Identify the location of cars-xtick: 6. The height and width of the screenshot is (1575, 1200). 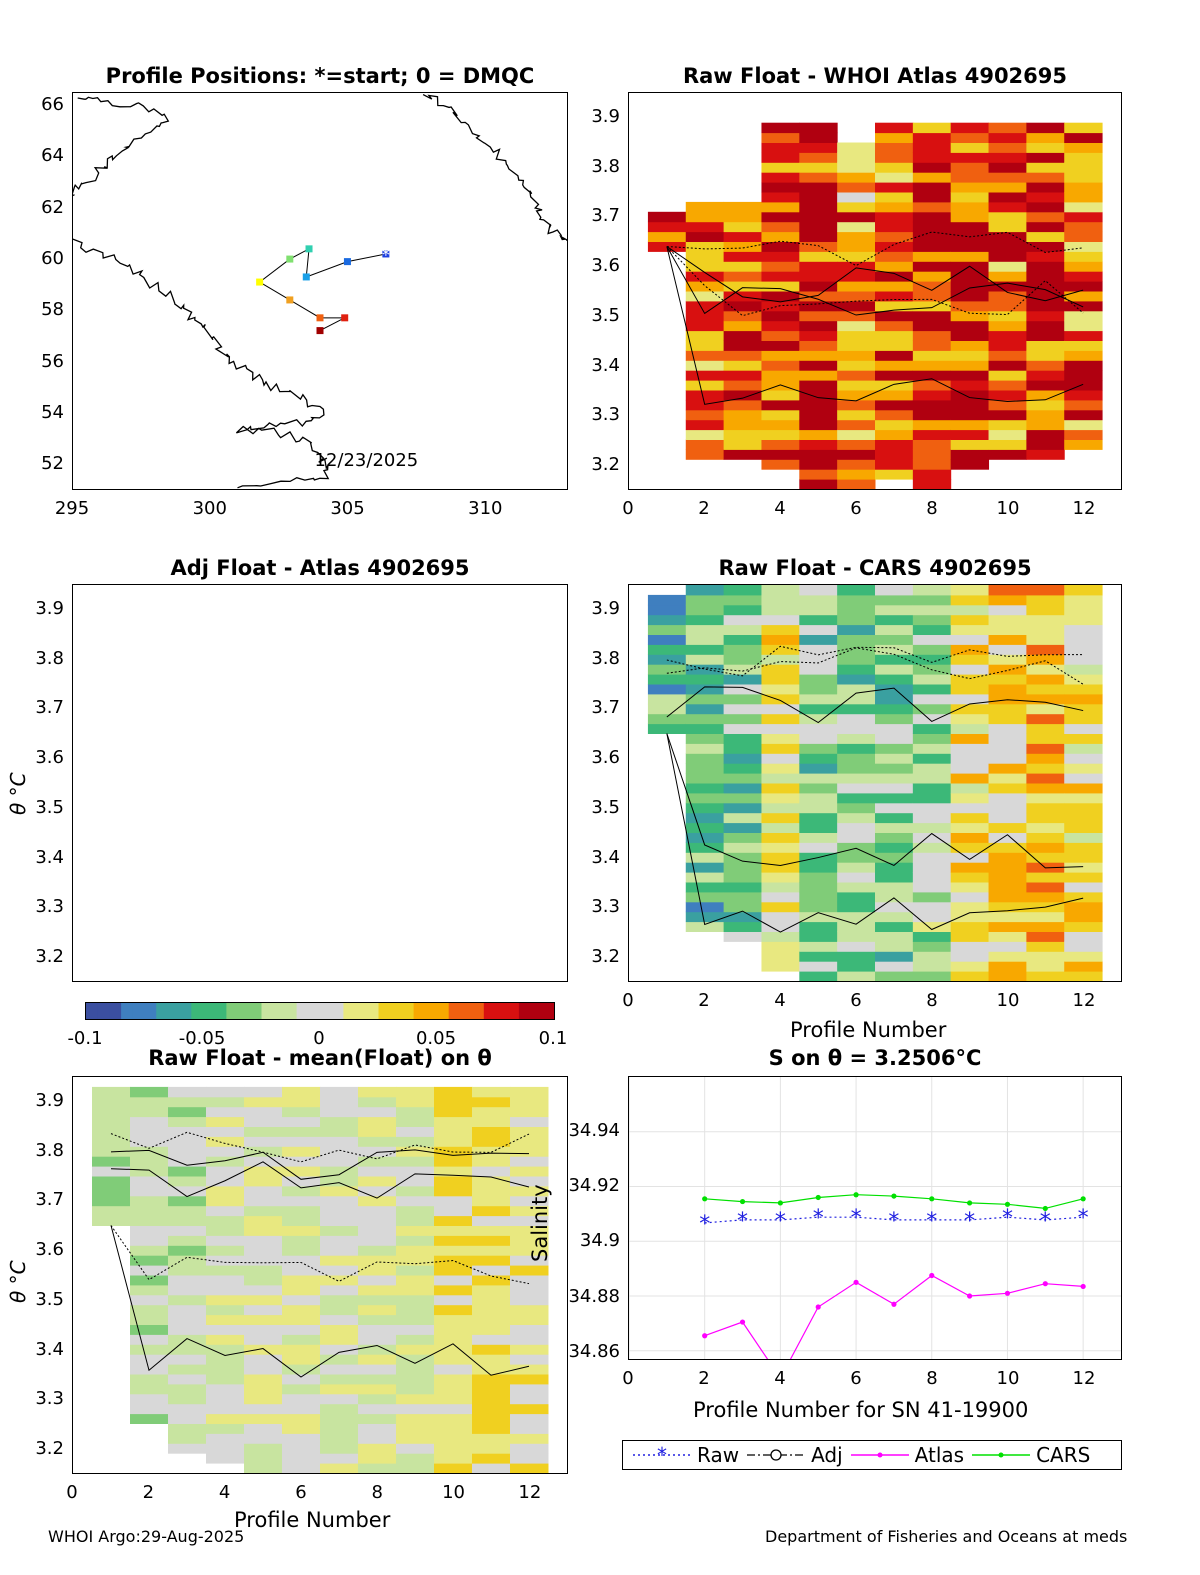
(856, 1000).